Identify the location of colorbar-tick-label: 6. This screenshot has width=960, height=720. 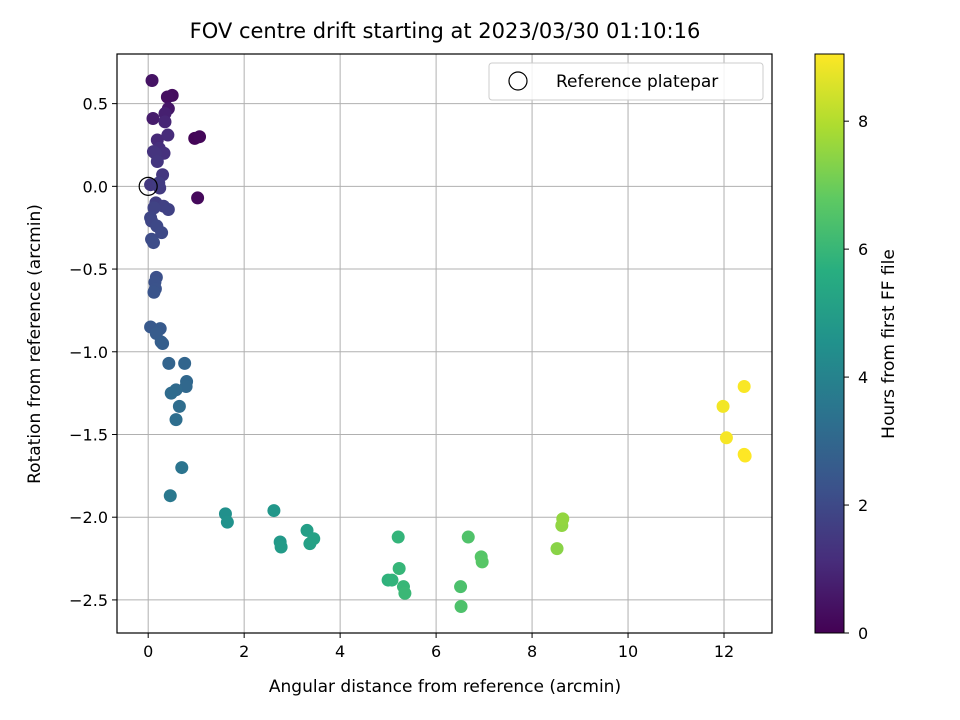
(863, 249).